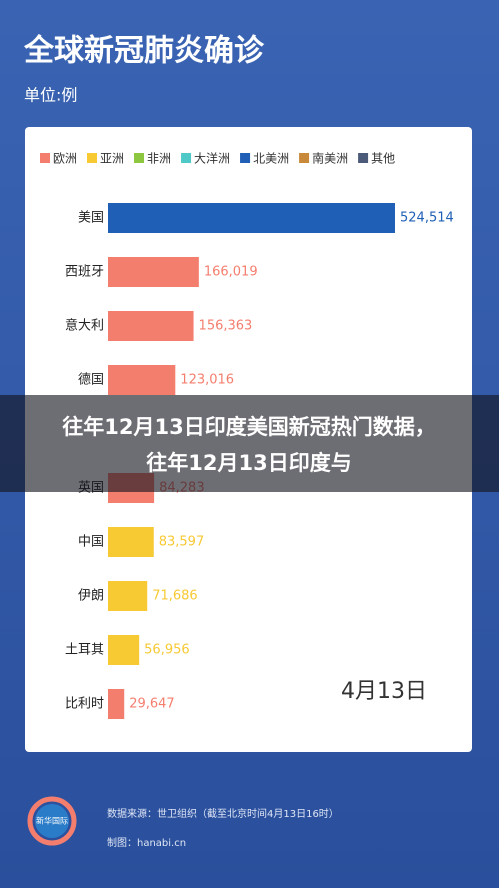 This screenshot has width=499, height=892. What do you see at coordinates (175, 596) in the screenshot?
I see `value-label: 71,686` at bounding box center [175, 596].